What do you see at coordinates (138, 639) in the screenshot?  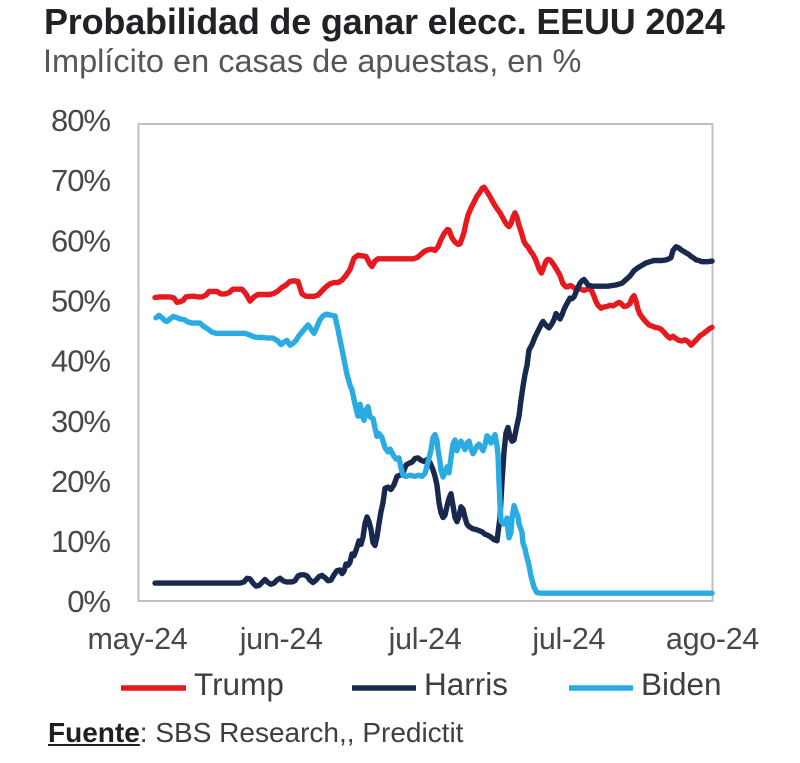 I see `svg-text: may-24` at bounding box center [138, 639].